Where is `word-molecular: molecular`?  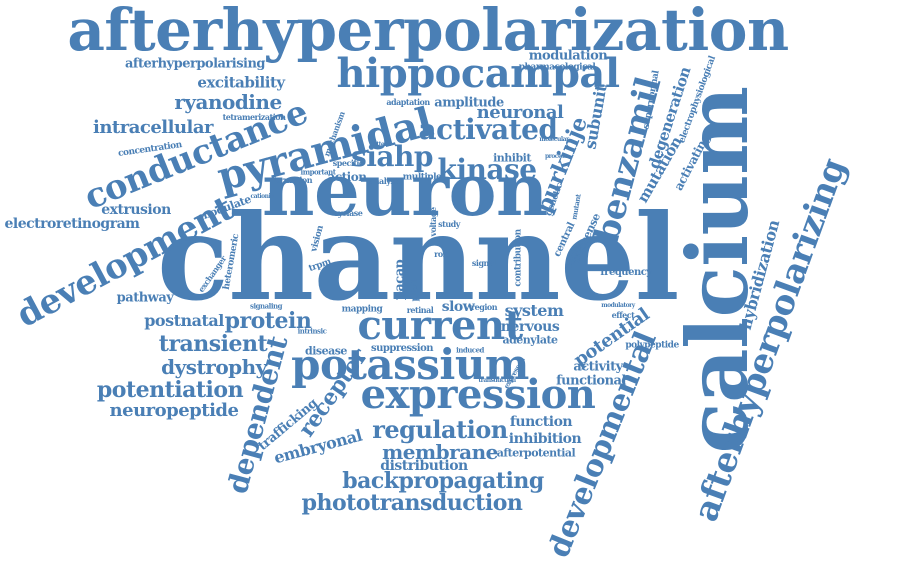
word-molecular: molecular is located at coordinates (554, 139).